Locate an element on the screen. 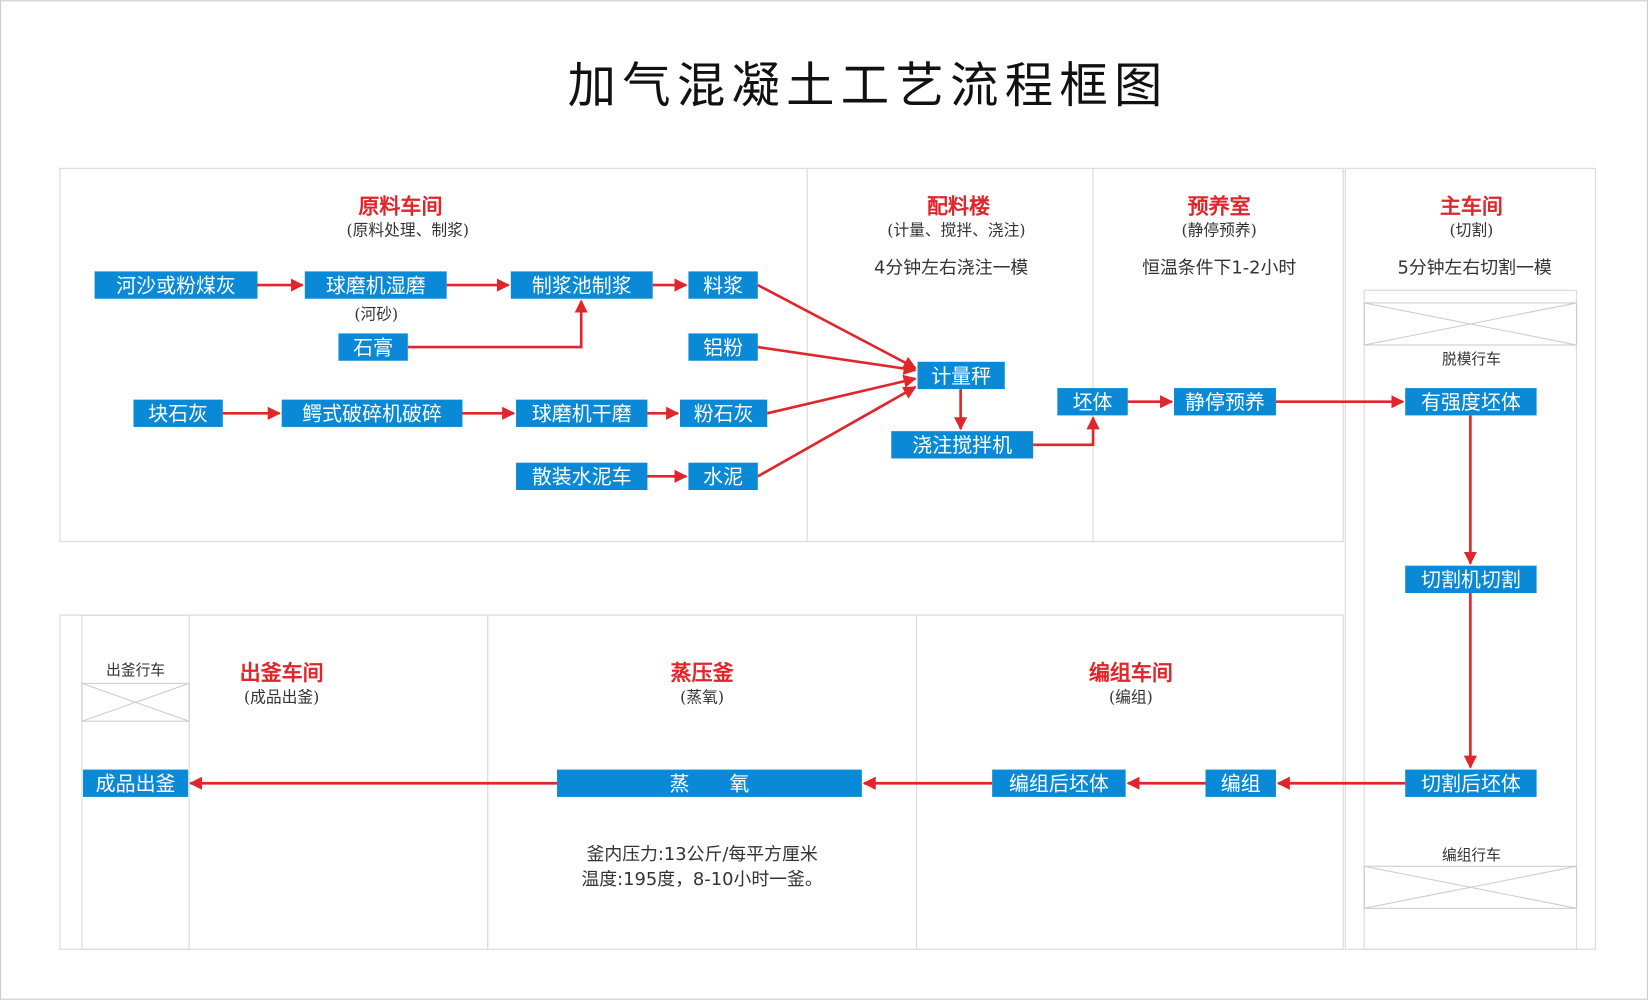  sections-main-note: 5分钟左右切割一模 is located at coordinates (1474, 268).